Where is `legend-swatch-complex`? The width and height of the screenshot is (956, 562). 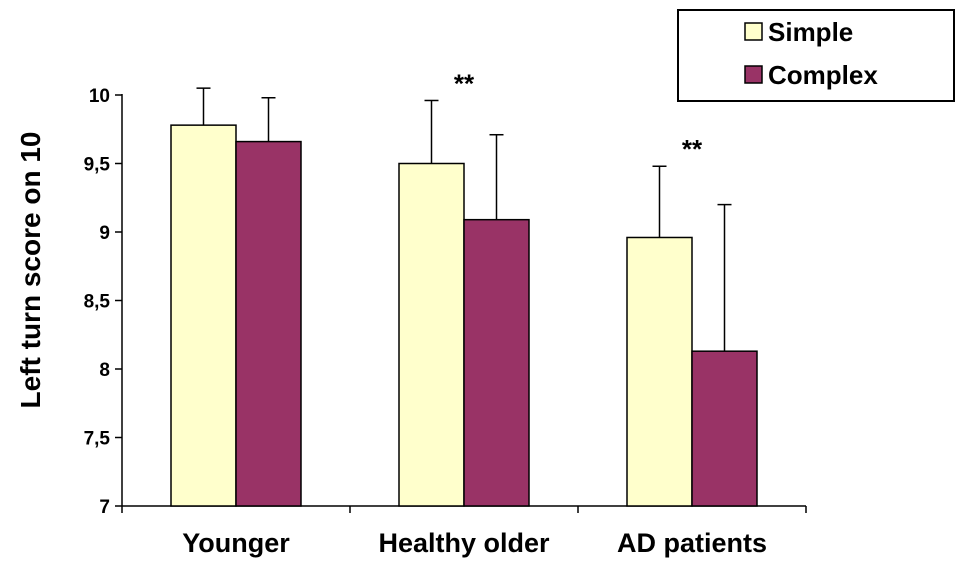
legend-swatch-complex is located at coordinates (753, 74).